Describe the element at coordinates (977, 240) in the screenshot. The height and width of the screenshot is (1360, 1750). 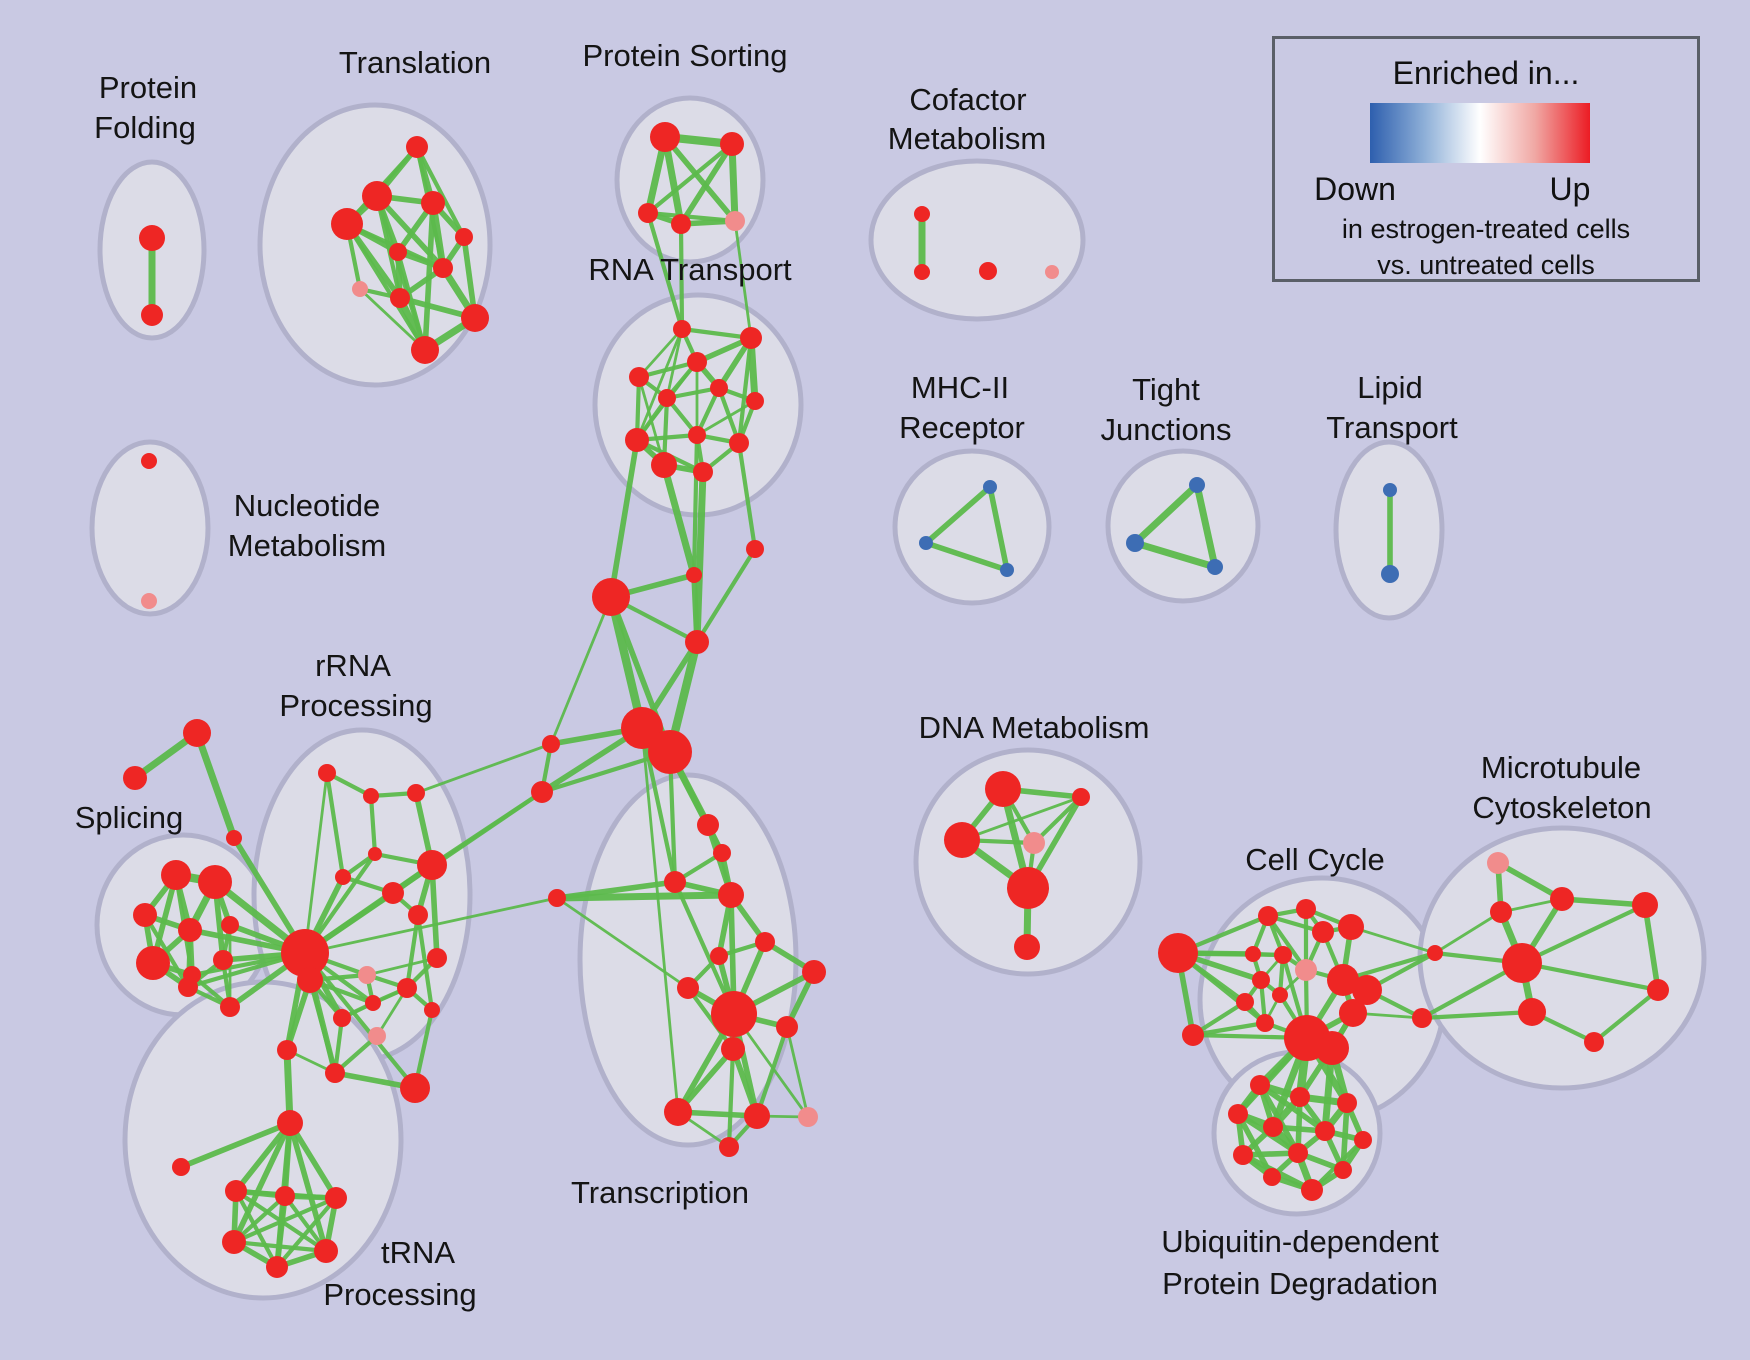
I see `cluster-ellipse-cofactor-metabolism` at that location.